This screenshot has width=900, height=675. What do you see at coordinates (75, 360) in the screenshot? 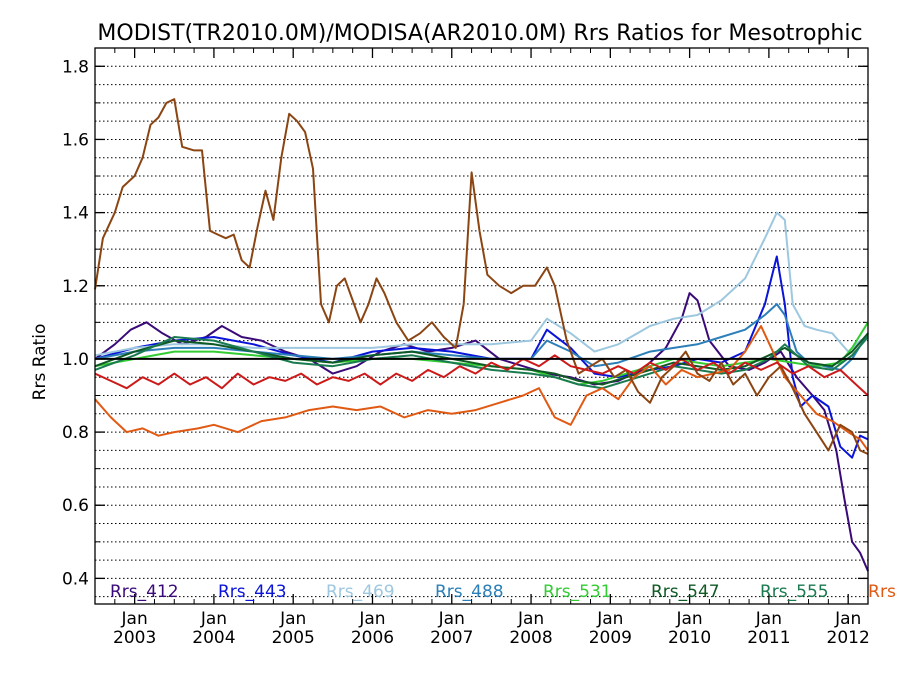
I see `y-tick-label: 1.0` at bounding box center [75, 360].